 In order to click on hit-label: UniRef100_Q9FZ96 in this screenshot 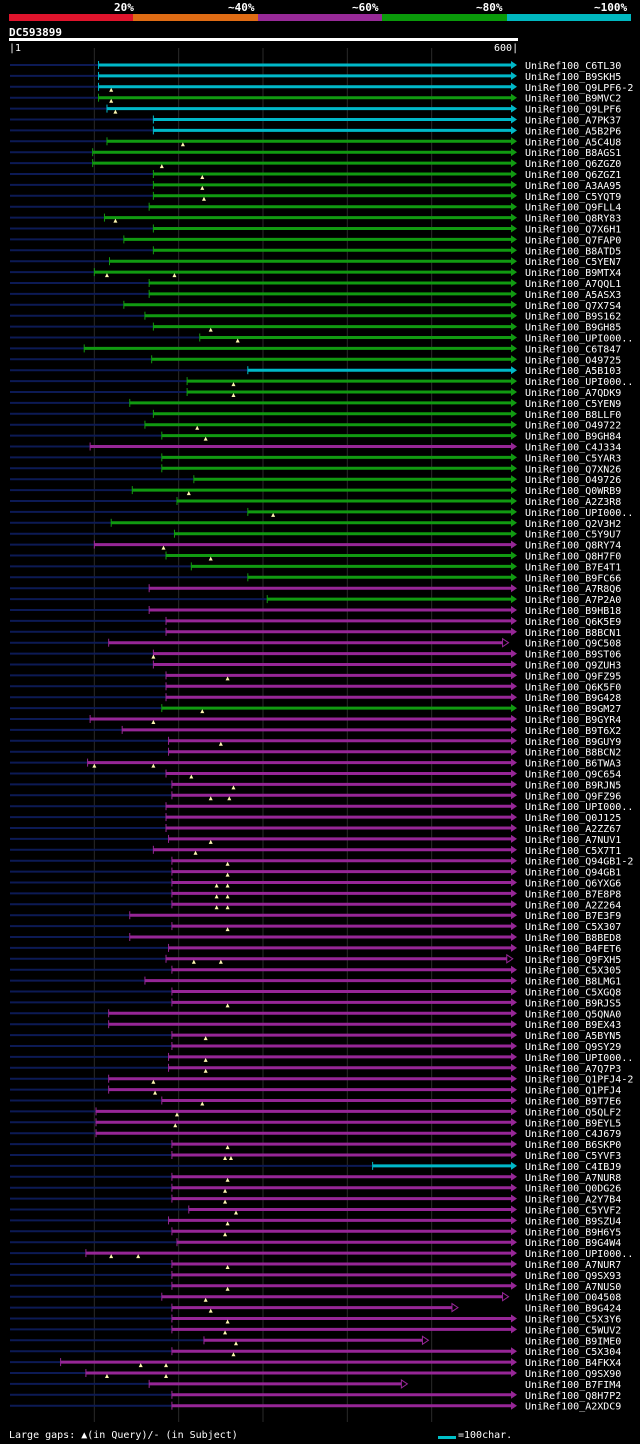, I will do `click(573, 796)`.